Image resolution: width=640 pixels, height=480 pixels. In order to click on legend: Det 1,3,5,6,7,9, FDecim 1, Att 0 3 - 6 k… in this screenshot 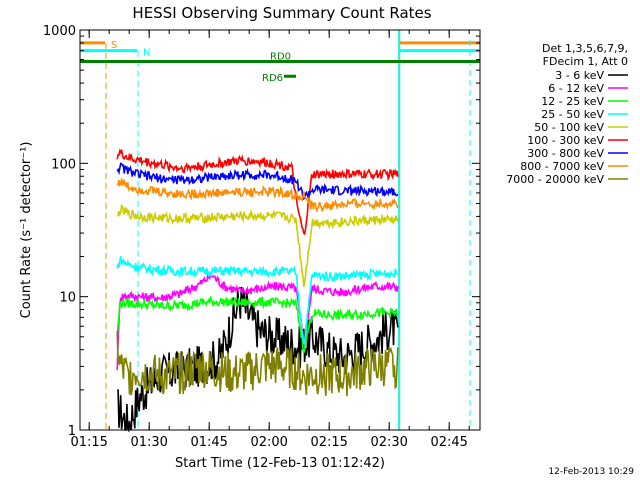, I will do `click(567, 114)`.